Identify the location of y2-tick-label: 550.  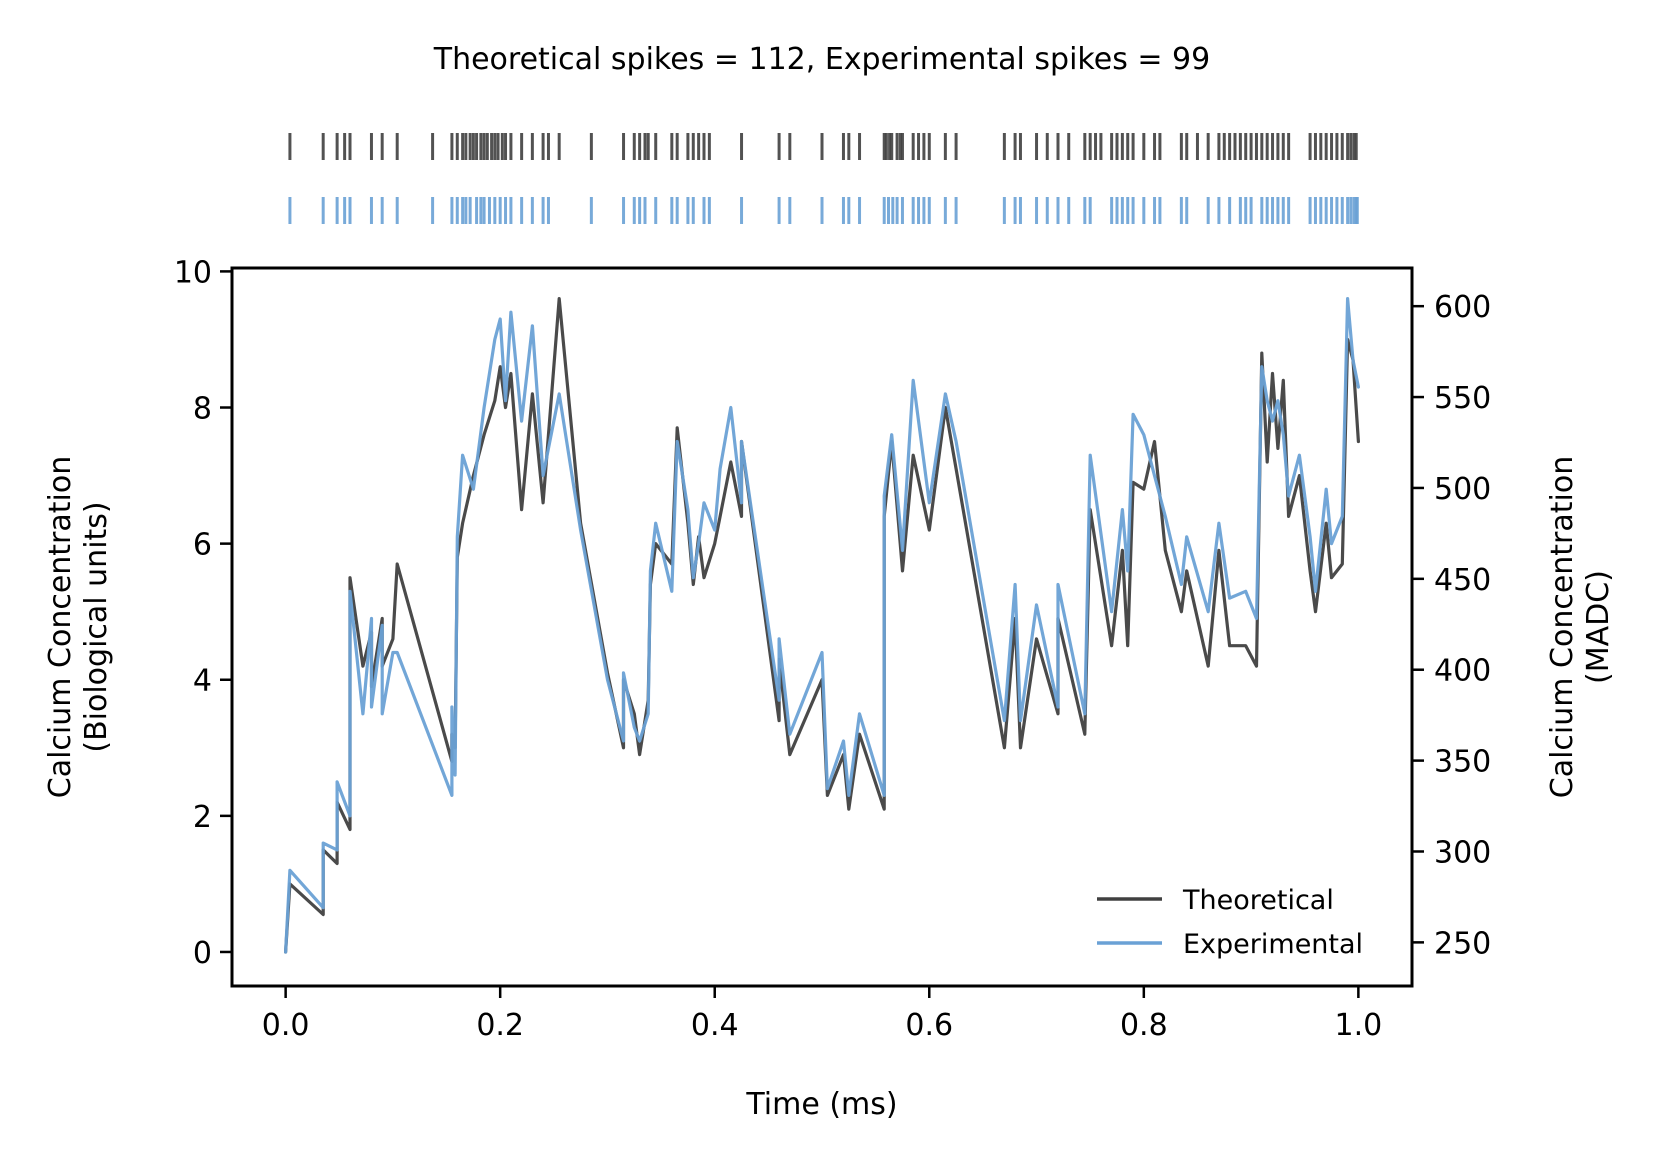
(1462, 398).